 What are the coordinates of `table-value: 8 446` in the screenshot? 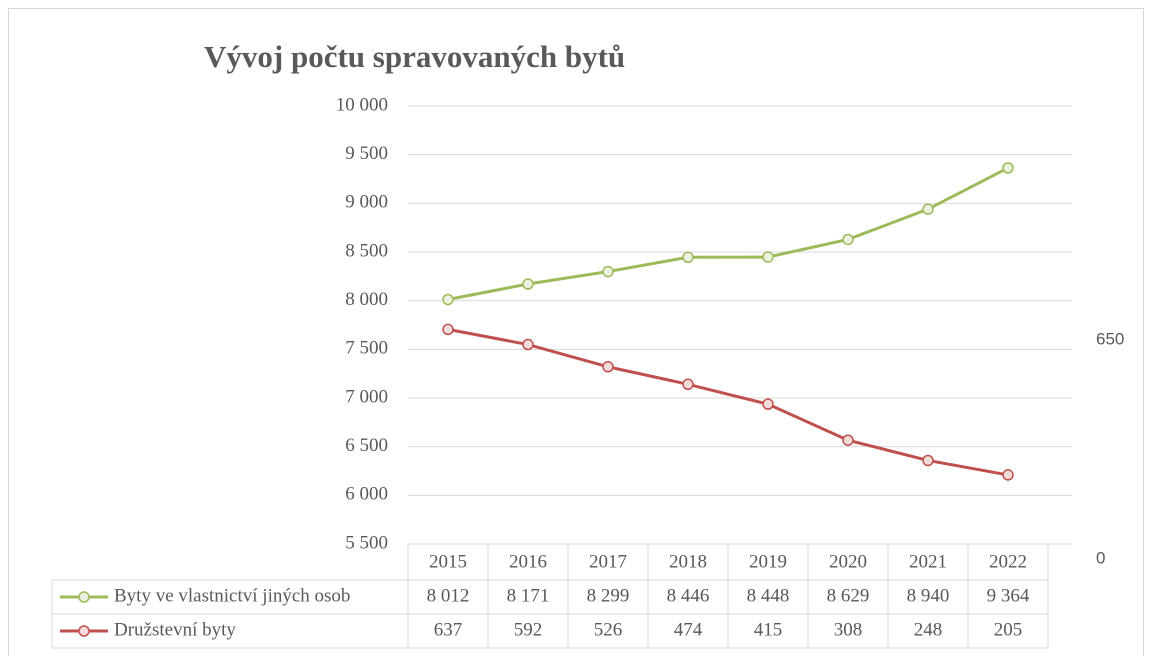 It's located at (688, 595).